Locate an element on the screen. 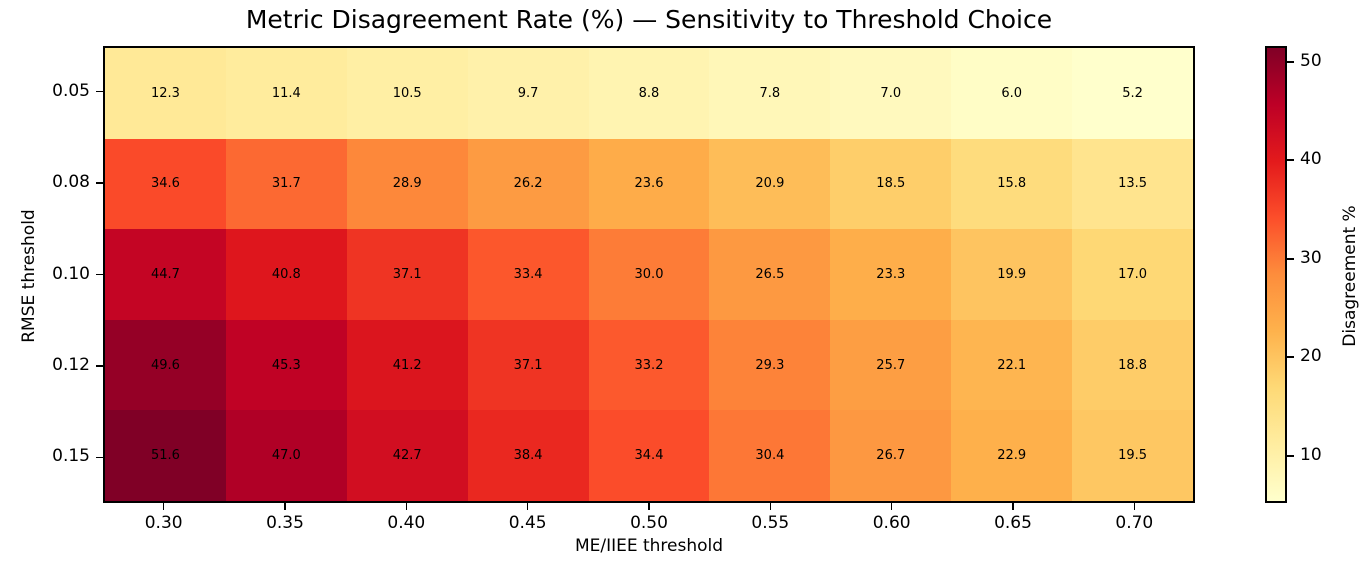  heatmap-cell: 10.5 is located at coordinates (407, 93).